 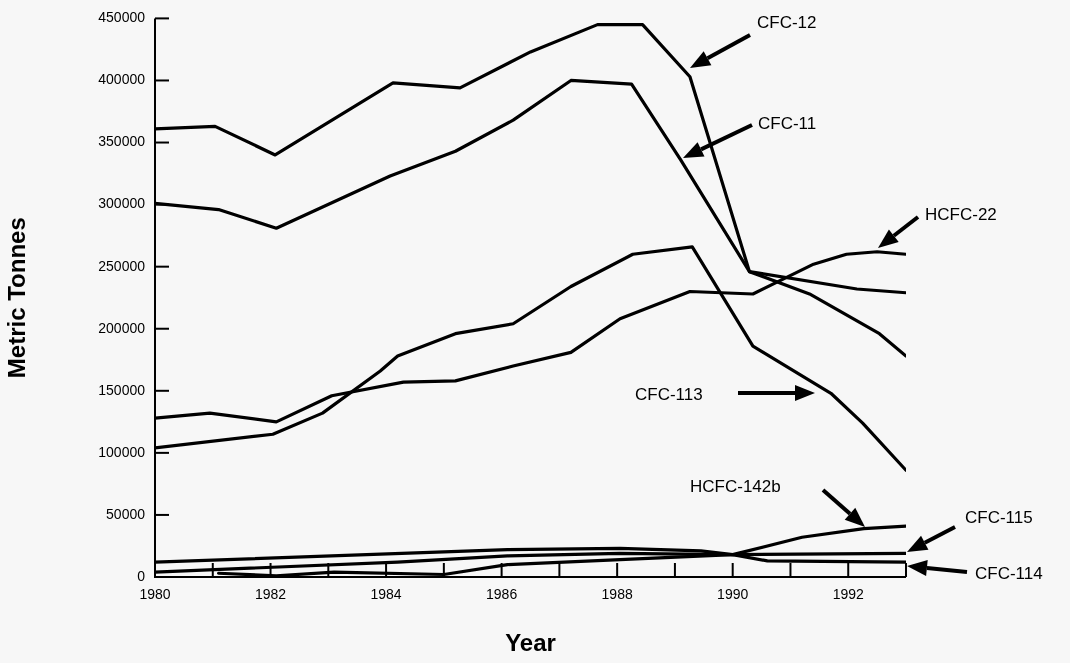 I want to click on y-tick-label: 150000, so click(x=122, y=389).